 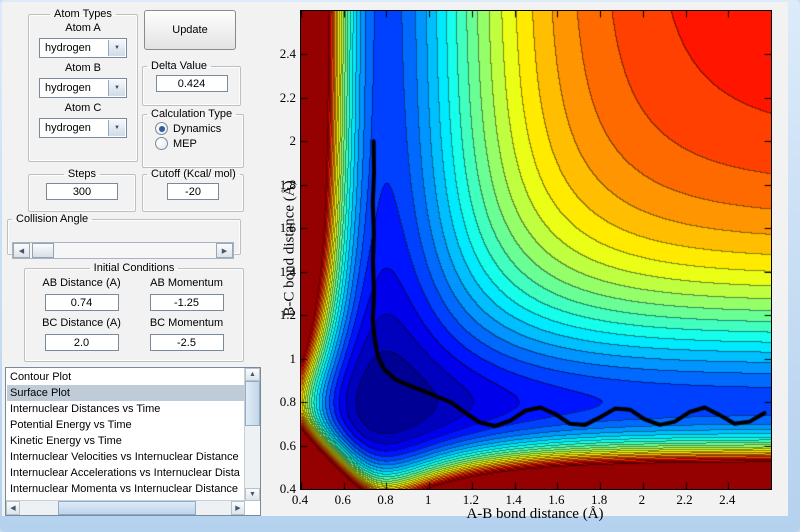 I want to click on ab-momentum-label: AB Momentum, so click(x=186, y=283).